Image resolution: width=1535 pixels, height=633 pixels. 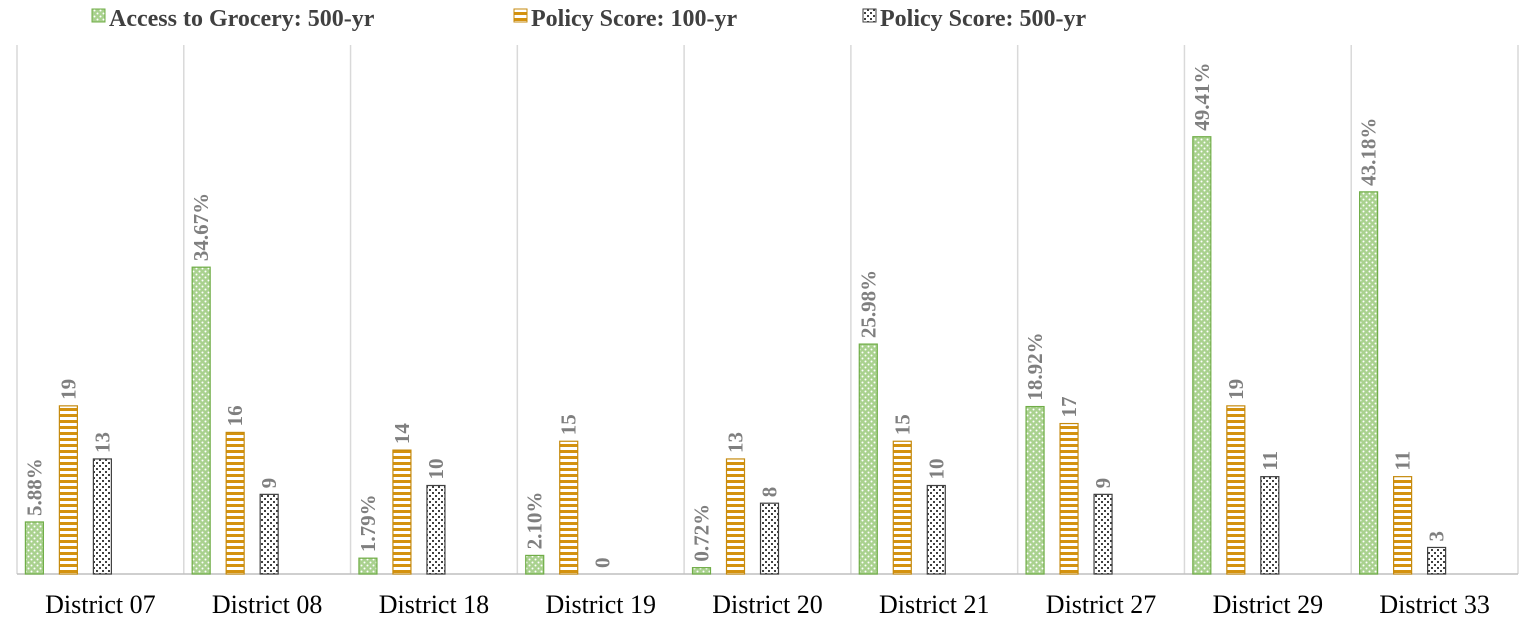 I want to click on category-label: District 20, so click(x=767, y=604).